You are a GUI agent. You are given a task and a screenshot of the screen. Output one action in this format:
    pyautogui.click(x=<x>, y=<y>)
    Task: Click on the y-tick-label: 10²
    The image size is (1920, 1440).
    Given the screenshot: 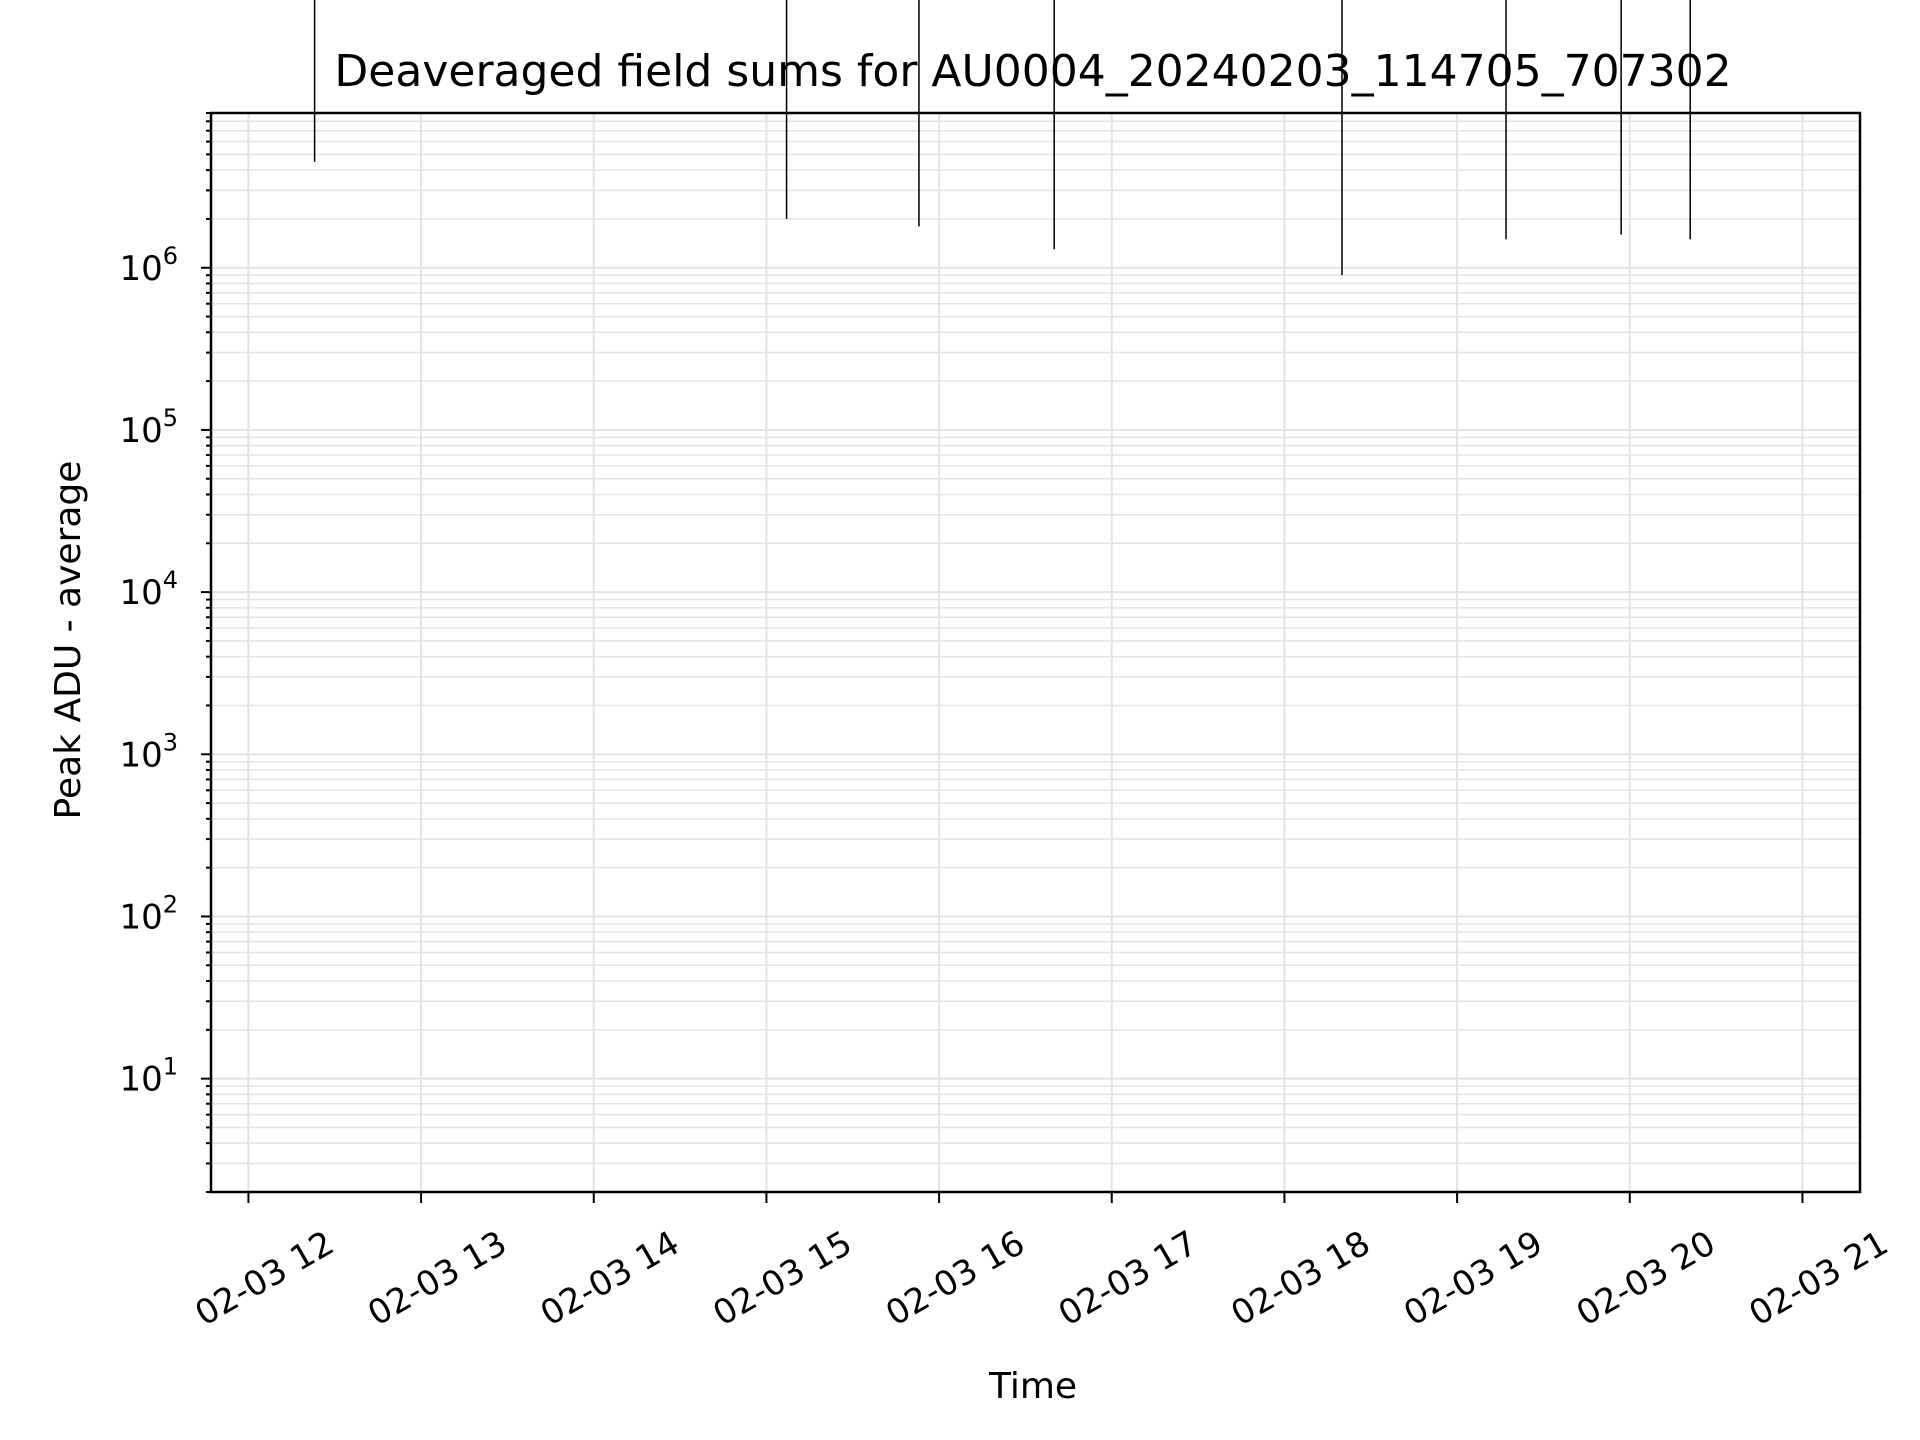 What is the action you would take?
    pyautogui.click(x=148, y=913)
    